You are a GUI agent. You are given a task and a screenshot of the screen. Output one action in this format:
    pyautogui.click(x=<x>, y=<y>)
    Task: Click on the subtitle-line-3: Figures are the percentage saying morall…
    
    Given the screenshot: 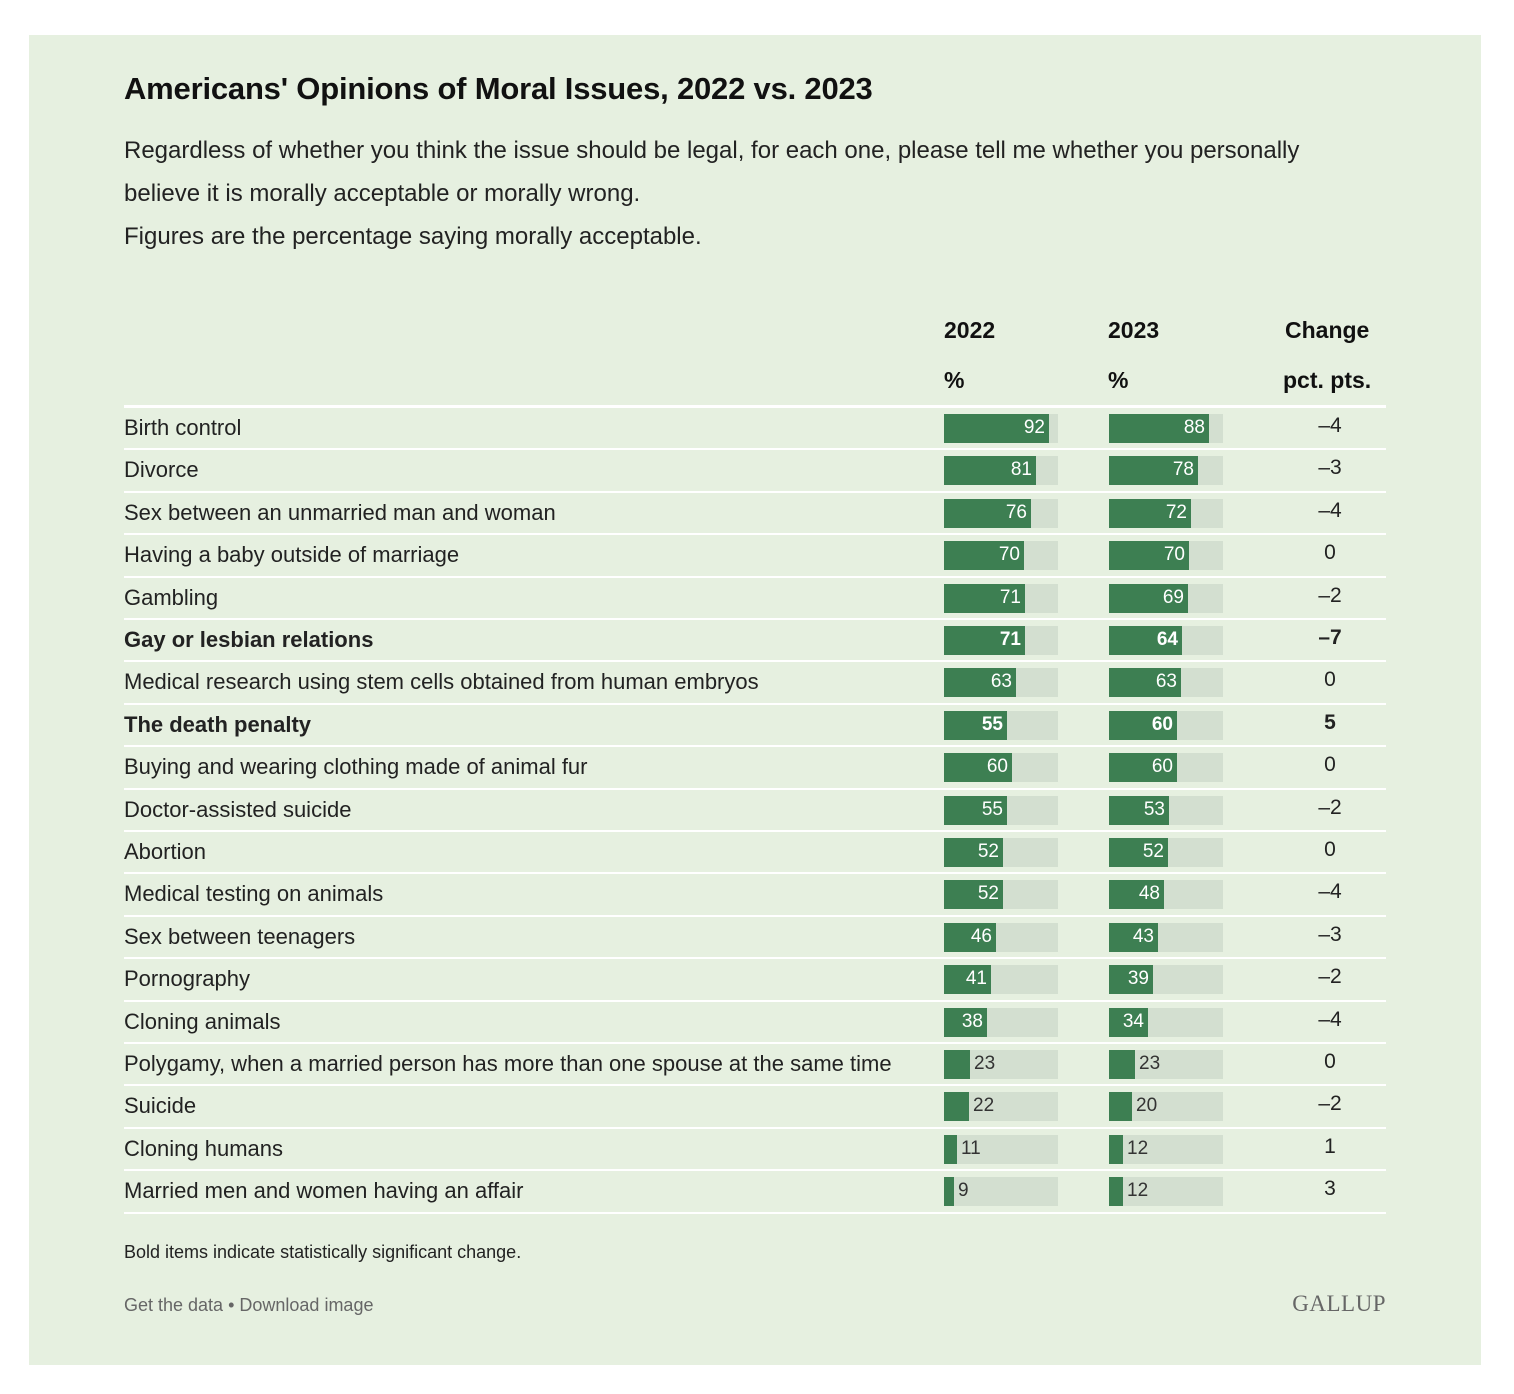 What is the action you would take?
    pyautogui.click(x=413, y=236)
    